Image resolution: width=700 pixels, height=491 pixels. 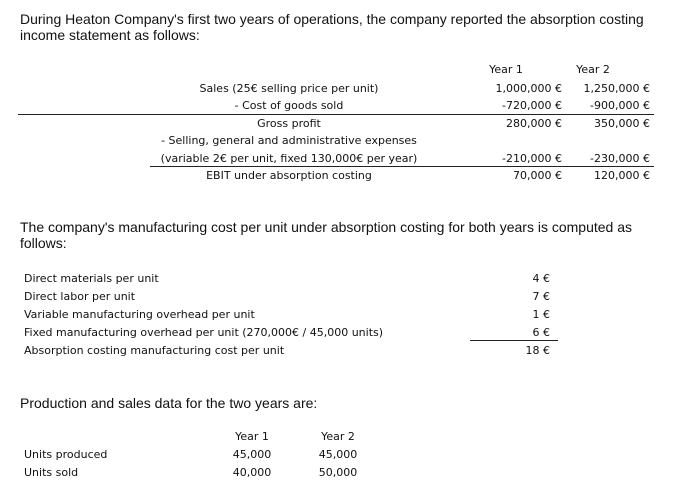 What do you see at coordinates (541, 278) in the screenshot?
I see `mfg-row-value: 4 €` at bounding box center [541, 278].